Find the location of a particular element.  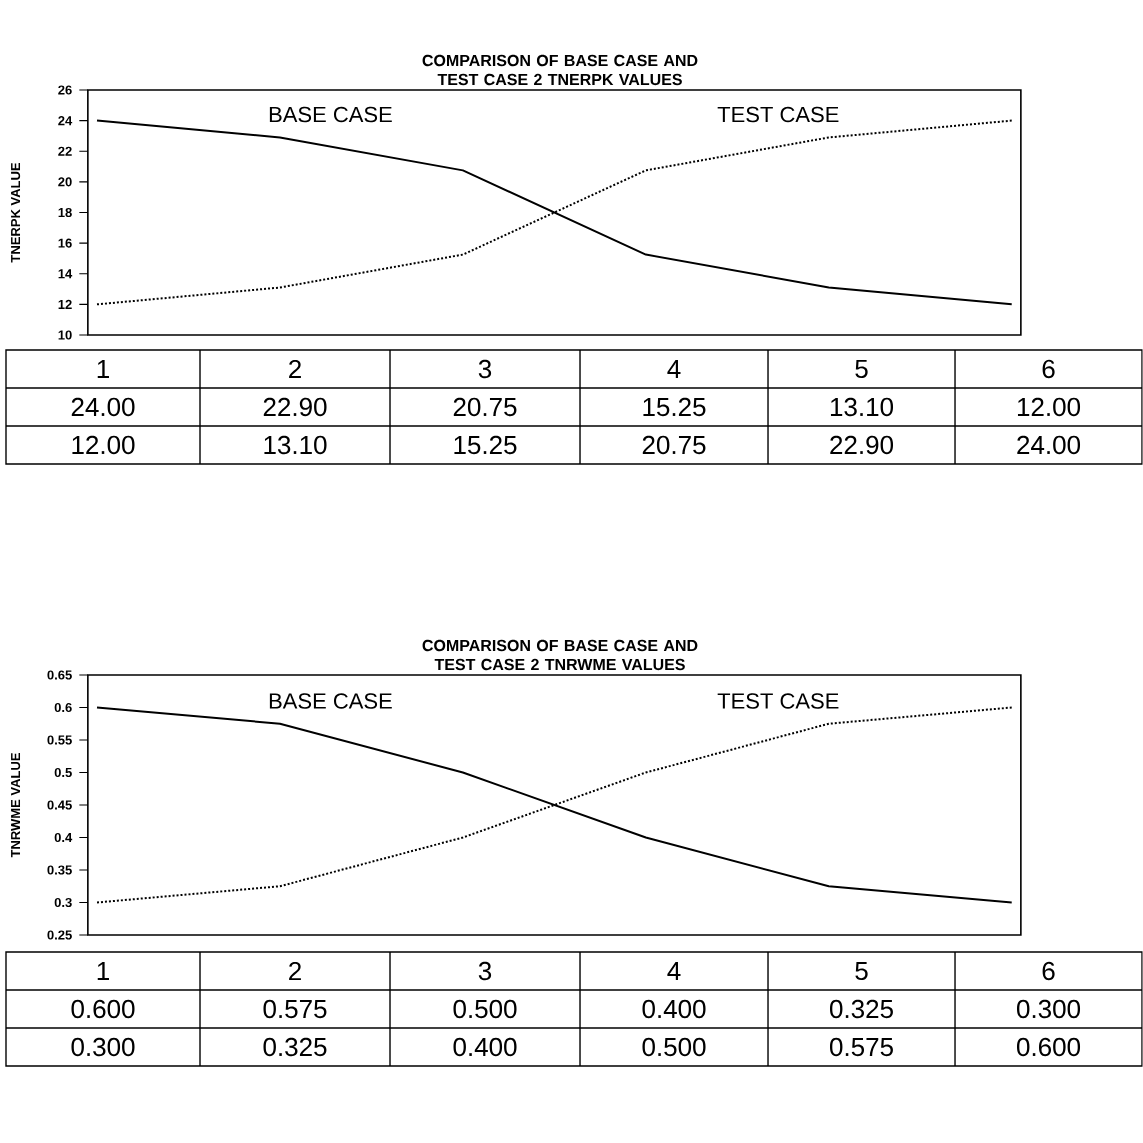

y-tick-label: 0.65 is located at coordinates (60, 675).